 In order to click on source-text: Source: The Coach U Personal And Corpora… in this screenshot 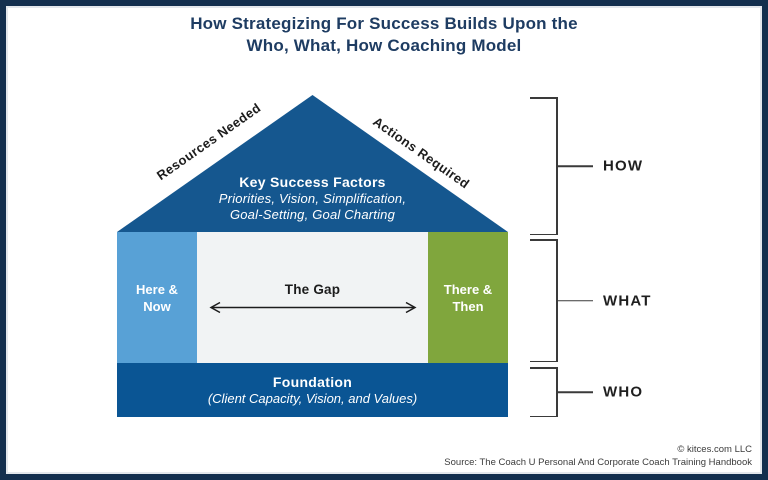, I will do `click(598, 462)`.